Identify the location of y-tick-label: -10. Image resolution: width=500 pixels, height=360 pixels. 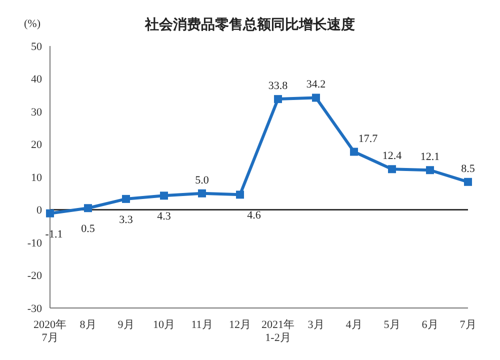
(34, 243).